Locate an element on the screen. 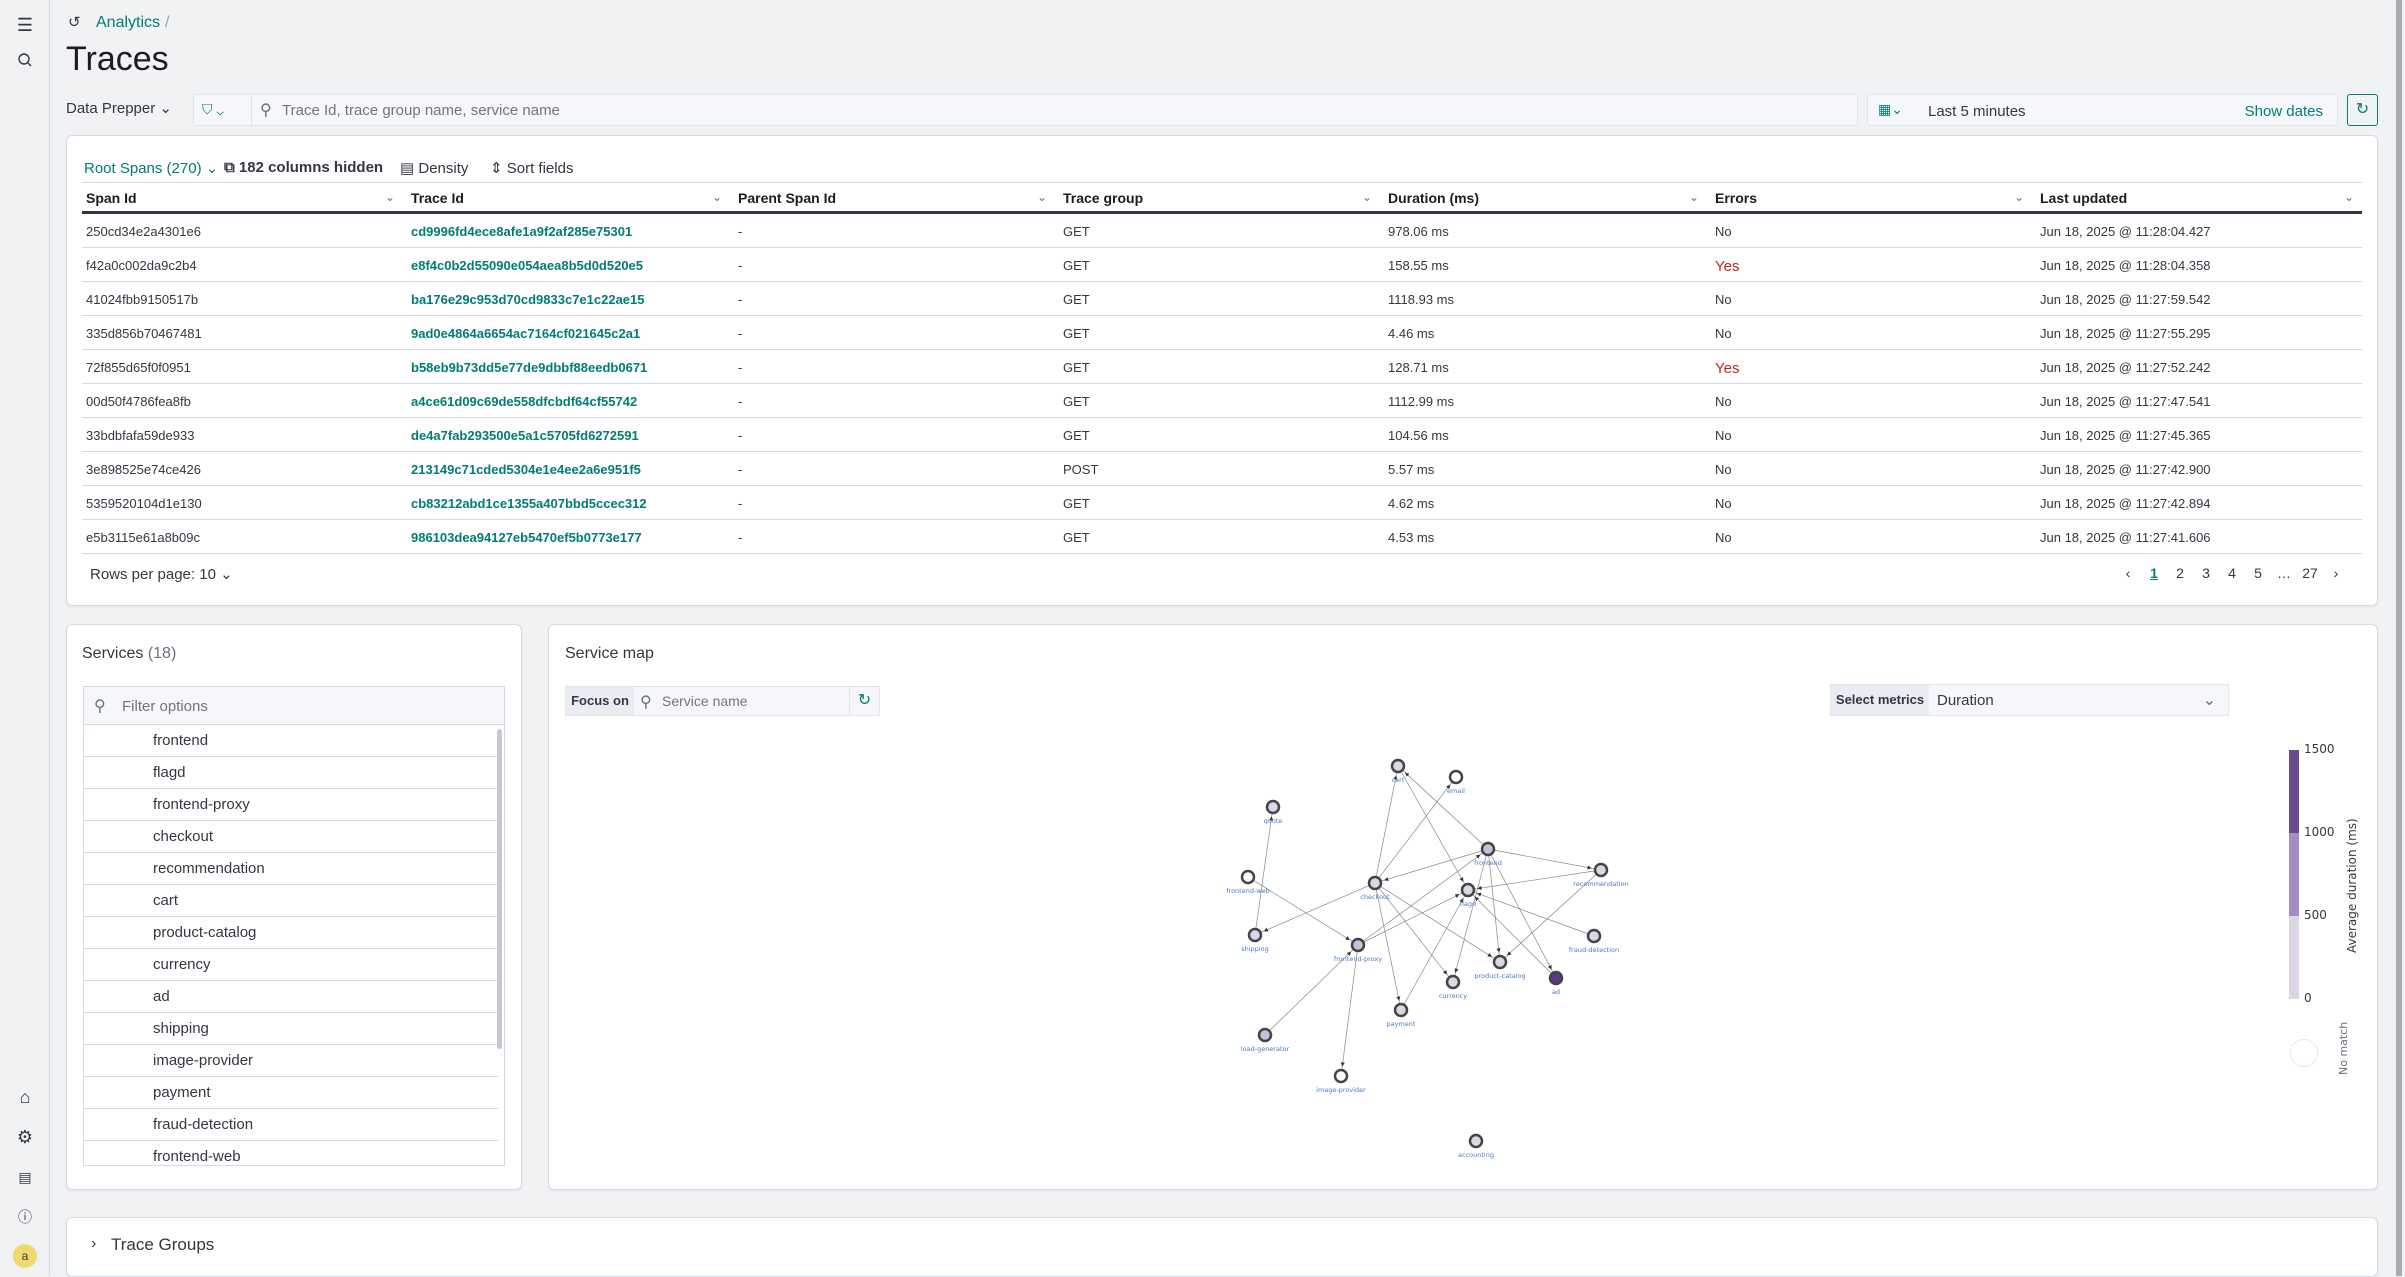  trace-id-link: cb83212abd1ce1355a407bbd5ccec312 is located at coordinates (529, 503).